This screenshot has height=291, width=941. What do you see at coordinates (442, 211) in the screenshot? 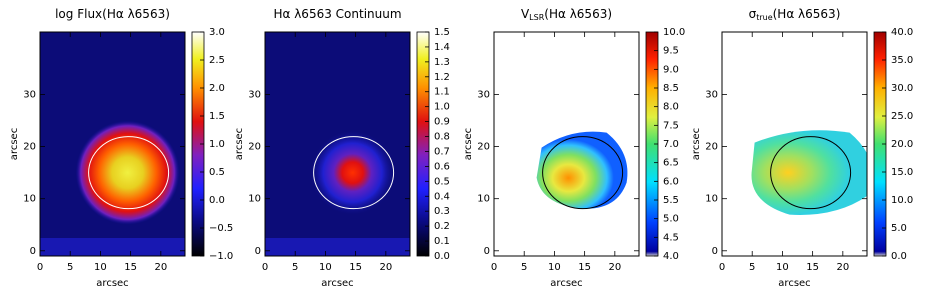
I see `colorbar-tick-label: 0.3` at bounding box center [442, 211].